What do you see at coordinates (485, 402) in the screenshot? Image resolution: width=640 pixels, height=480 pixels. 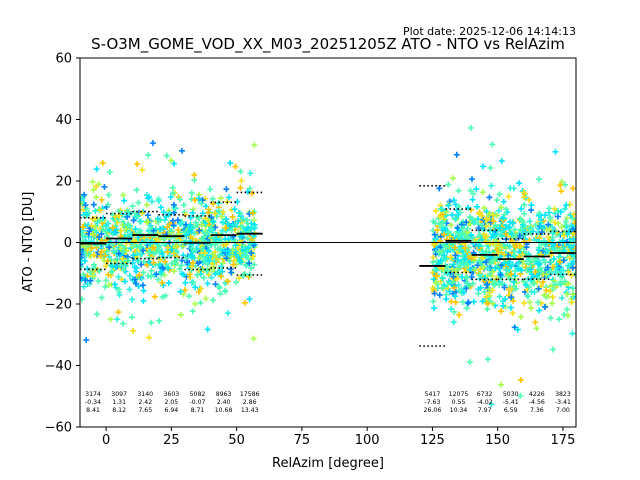 I see `bin-annotation-text: -4.02` at bounding box center [485, 402].